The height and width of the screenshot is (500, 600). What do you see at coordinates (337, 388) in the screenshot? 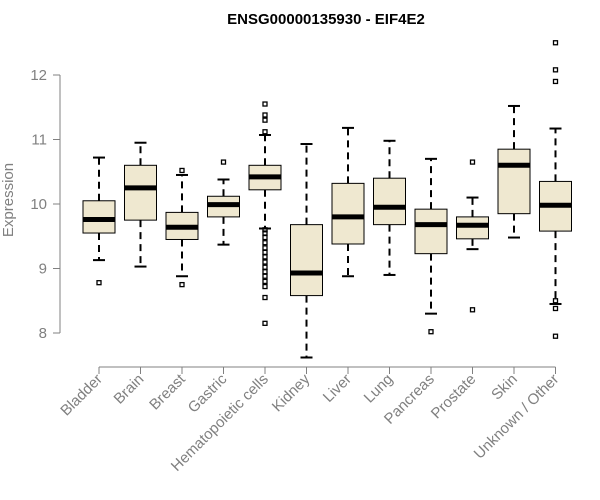
I see `x-tick-label: Liver` at bounding box center [337, 388].